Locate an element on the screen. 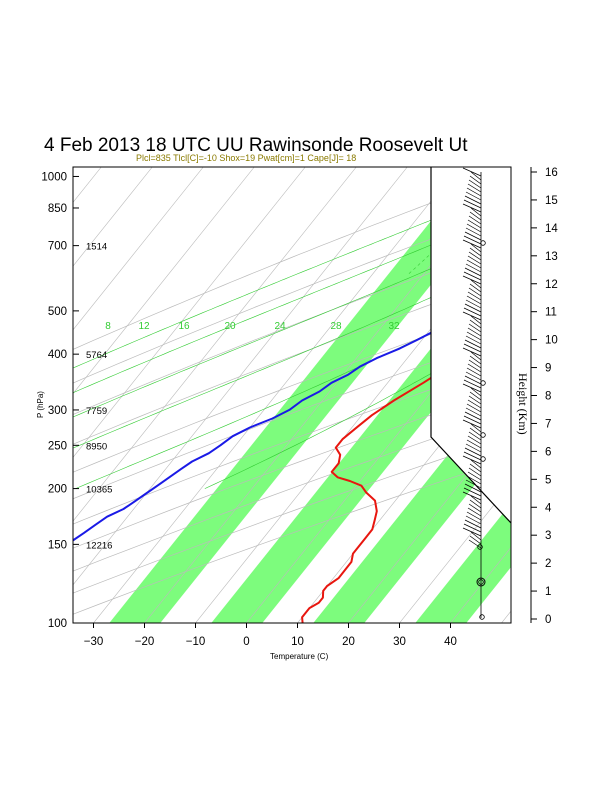 The height and width of the screenshot is (792, 612). pressure-axis-ticks: 100 150 200 250 300 400 500 700 850 1000 is located at coordinates (60, 400).